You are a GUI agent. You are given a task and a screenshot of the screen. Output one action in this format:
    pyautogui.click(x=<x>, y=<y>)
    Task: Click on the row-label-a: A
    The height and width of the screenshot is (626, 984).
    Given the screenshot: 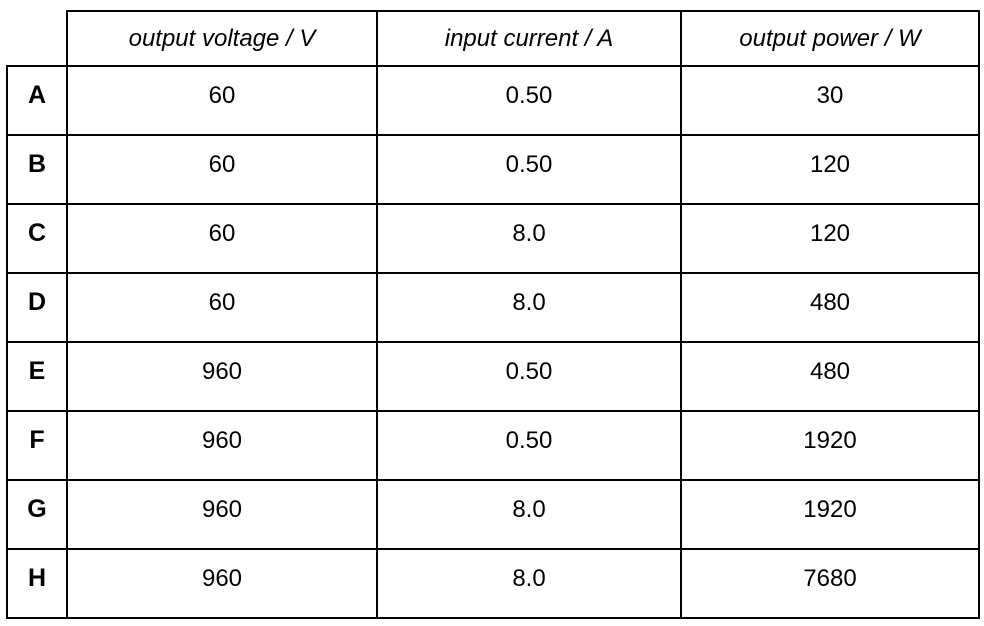 What is the action you would take?
    pyautogui.click(x=37, y=100)
    